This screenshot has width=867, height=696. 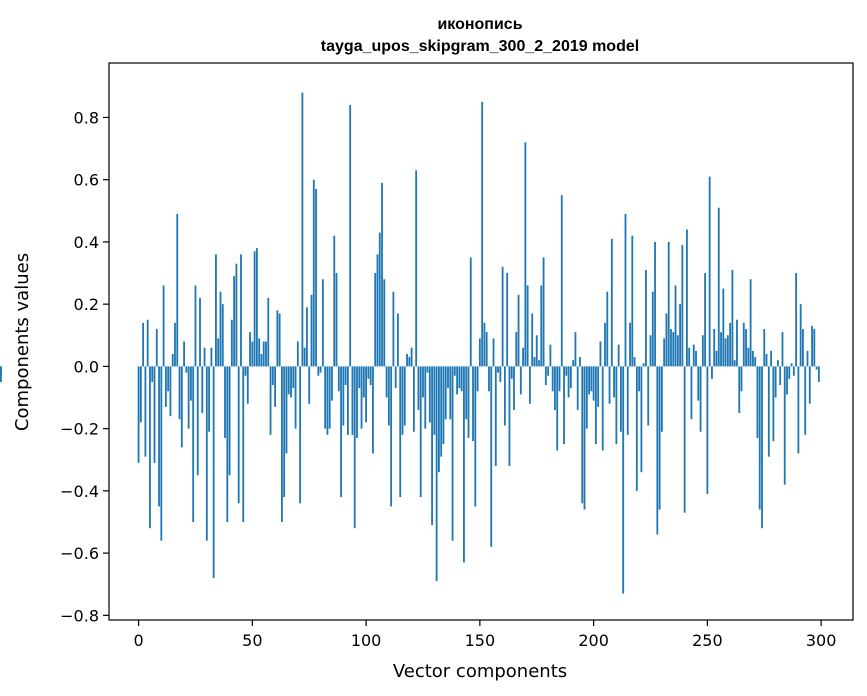 What do you see at coordinates (79, 615) in the screenshot?
I see `y-tick-label: −0.8` at bounding box center [79, 615].